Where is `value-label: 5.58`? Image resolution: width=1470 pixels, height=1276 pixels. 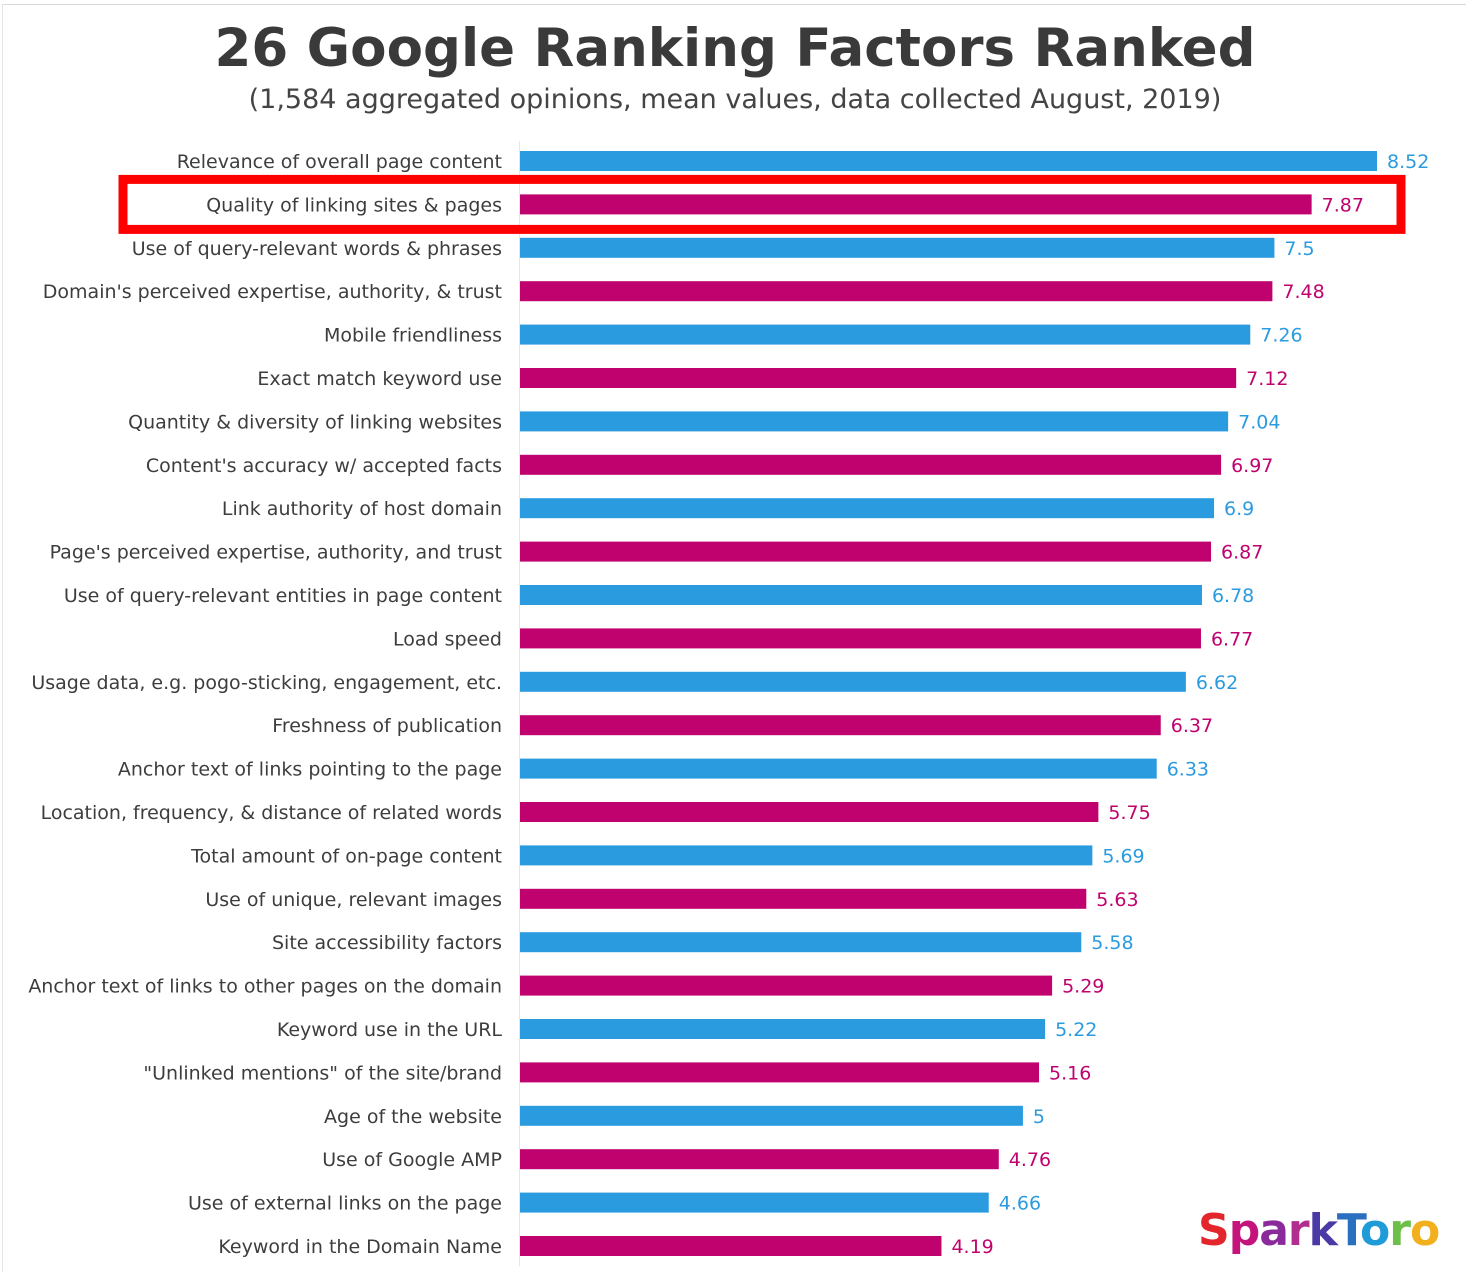
value-label: 5.58 is located at coordinates (1112, 943).